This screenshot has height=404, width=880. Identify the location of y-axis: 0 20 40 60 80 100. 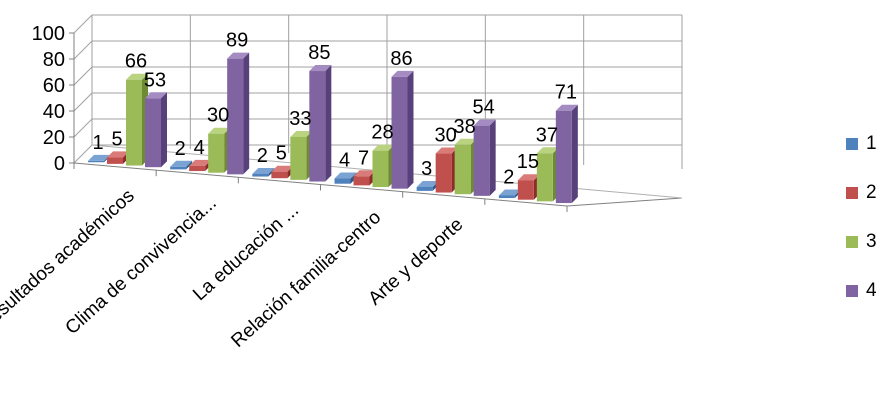
(53, 99).